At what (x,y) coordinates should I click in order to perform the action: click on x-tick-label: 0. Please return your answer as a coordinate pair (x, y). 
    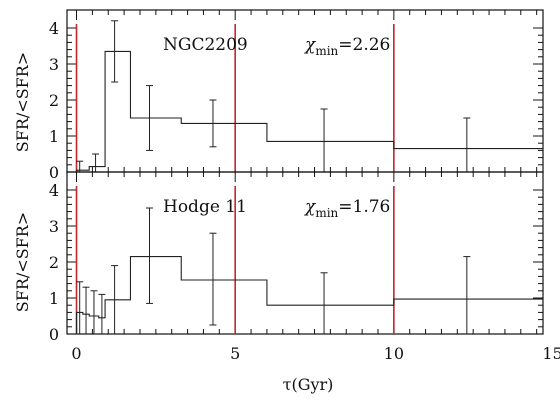
    Looking at the image, I should click on (76, 353).